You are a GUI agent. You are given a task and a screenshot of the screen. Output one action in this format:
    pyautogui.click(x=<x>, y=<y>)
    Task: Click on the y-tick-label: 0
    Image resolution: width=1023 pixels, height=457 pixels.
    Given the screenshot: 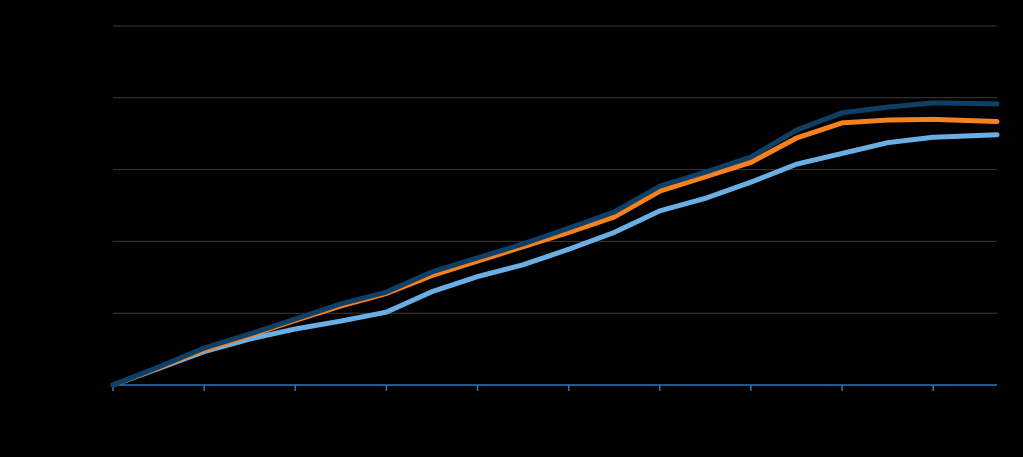 What is the action you would take?
    pyautogui.click(x=101, y=384)
    